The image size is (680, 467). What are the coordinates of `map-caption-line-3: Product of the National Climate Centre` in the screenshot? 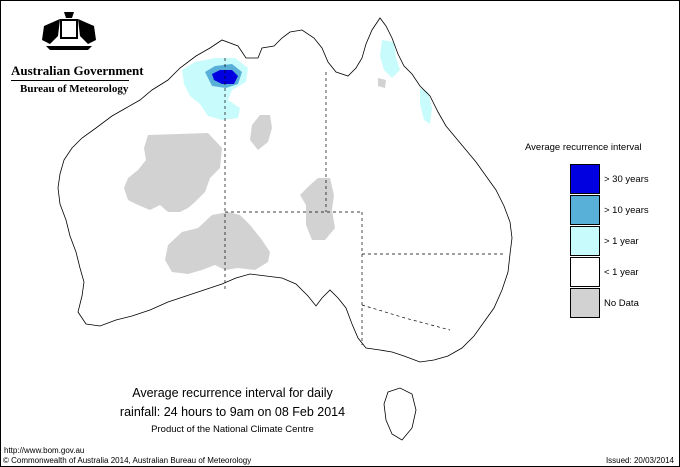 It's located at (232, 429).